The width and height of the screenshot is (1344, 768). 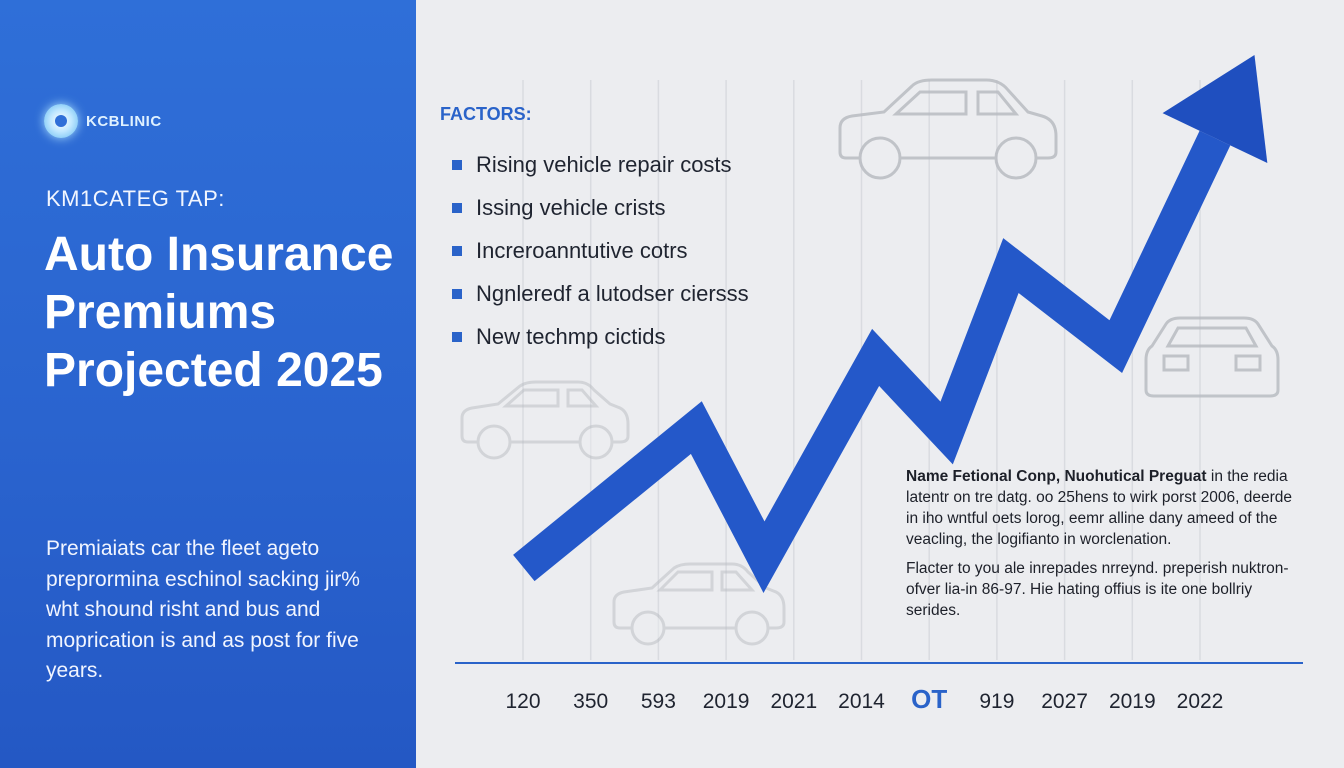 What do you see at coordinates (658, 701) in the screenshot?
I see `x-tick-label: 593` at bounding box center [658, 701].